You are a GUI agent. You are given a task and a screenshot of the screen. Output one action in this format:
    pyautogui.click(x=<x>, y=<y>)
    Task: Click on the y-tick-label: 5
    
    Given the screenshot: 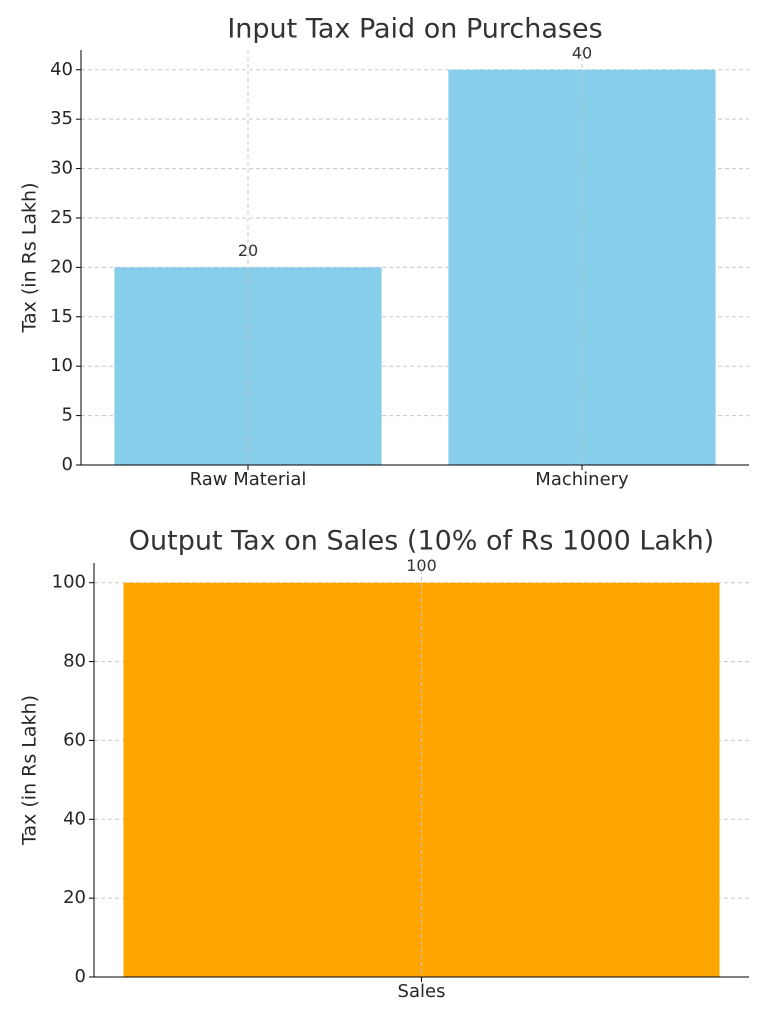 What is the action you would take?
    pyautogui.click(x=67, y=415)
    